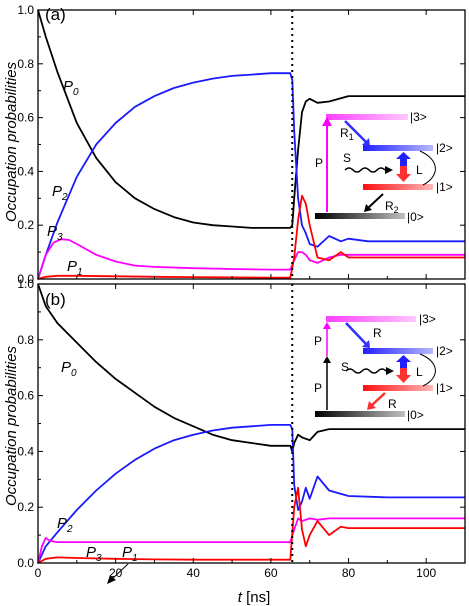 This screenshot has height=606, width=469. What do you see at coordinates (327, 359) in the screenshot?
I see `pump-arrowhead-lower-b` at bounding box center [327, 359].